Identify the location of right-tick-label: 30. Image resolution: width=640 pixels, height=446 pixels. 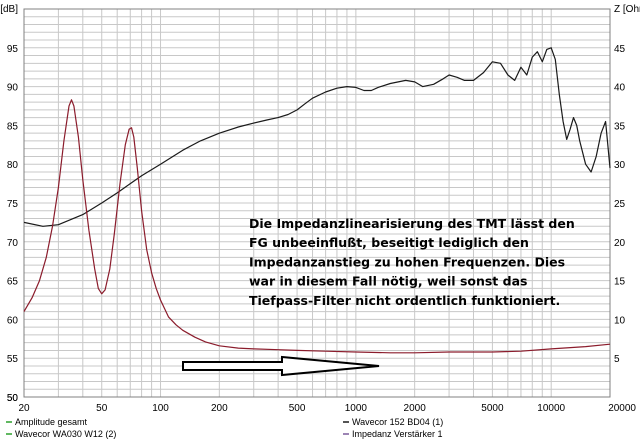
(620, 165).